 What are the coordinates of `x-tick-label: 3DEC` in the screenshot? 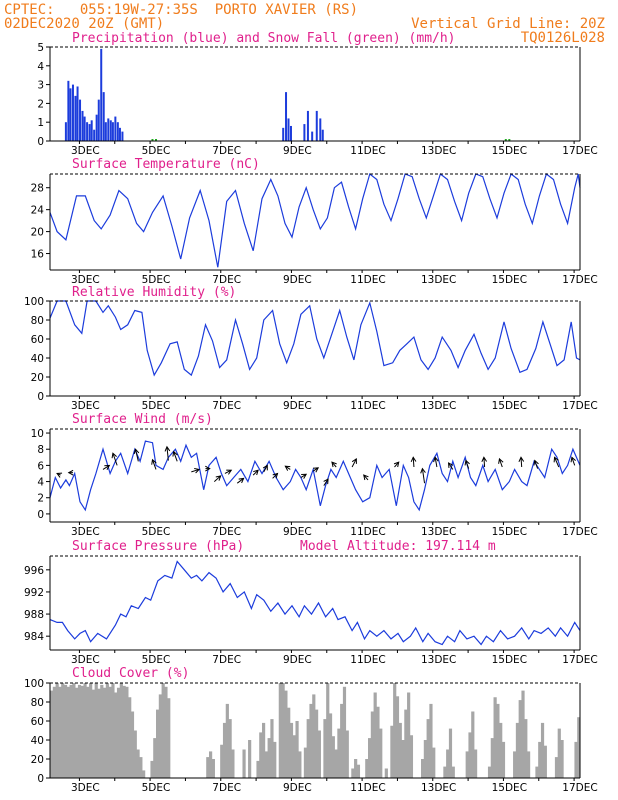 It's located at (85, 406).